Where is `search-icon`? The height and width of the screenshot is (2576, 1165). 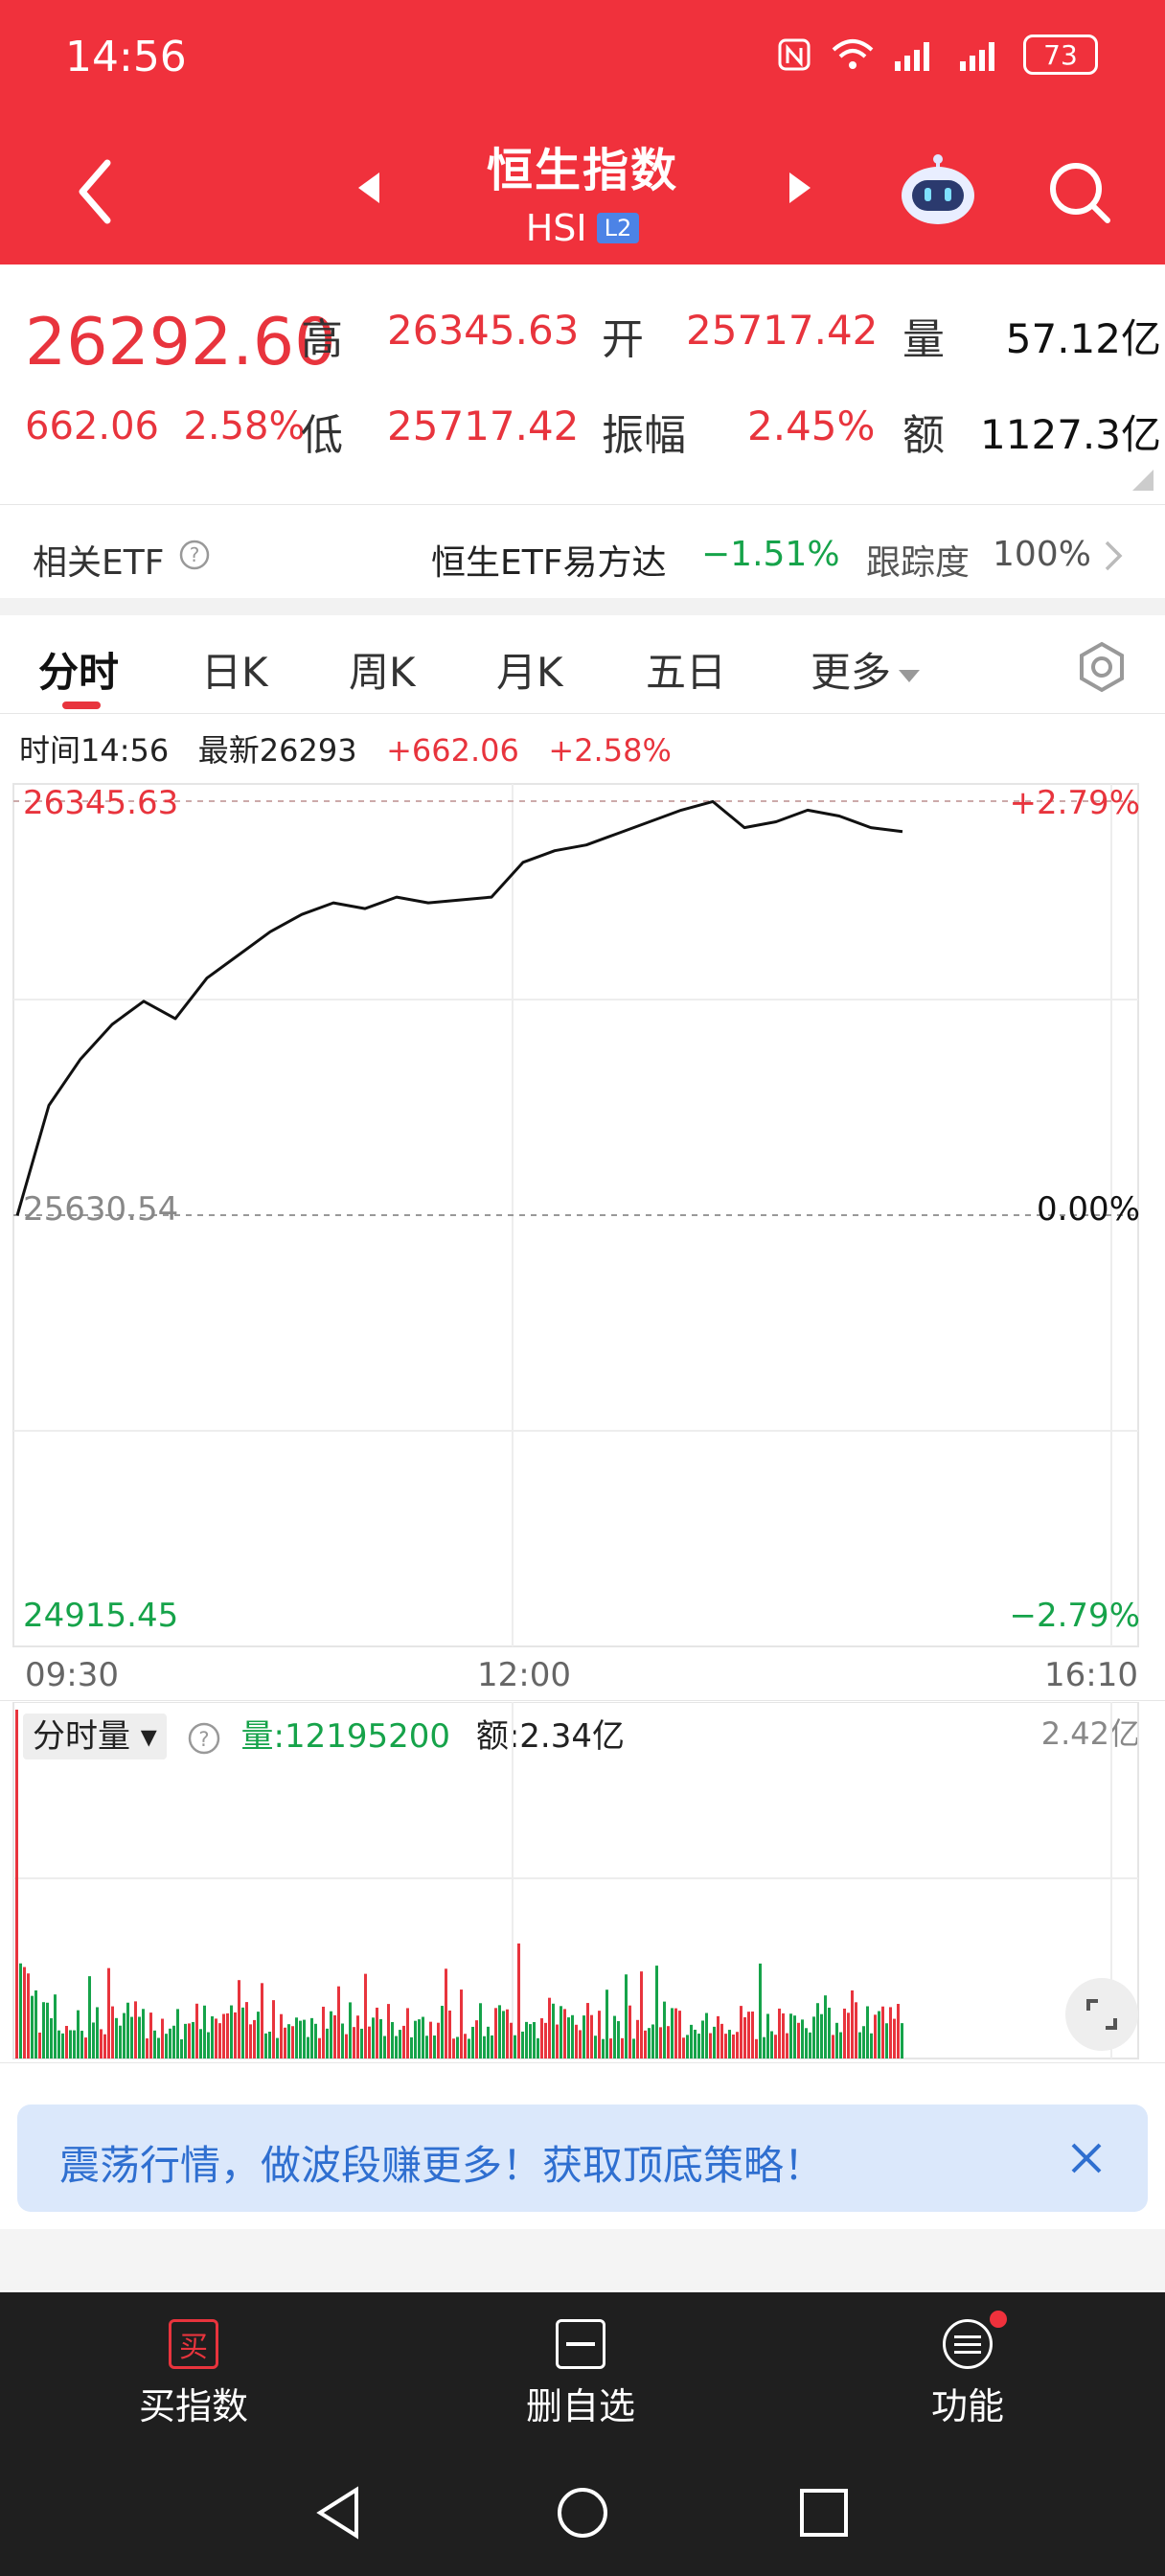 search-icon is located at coordinates (1080, 193).